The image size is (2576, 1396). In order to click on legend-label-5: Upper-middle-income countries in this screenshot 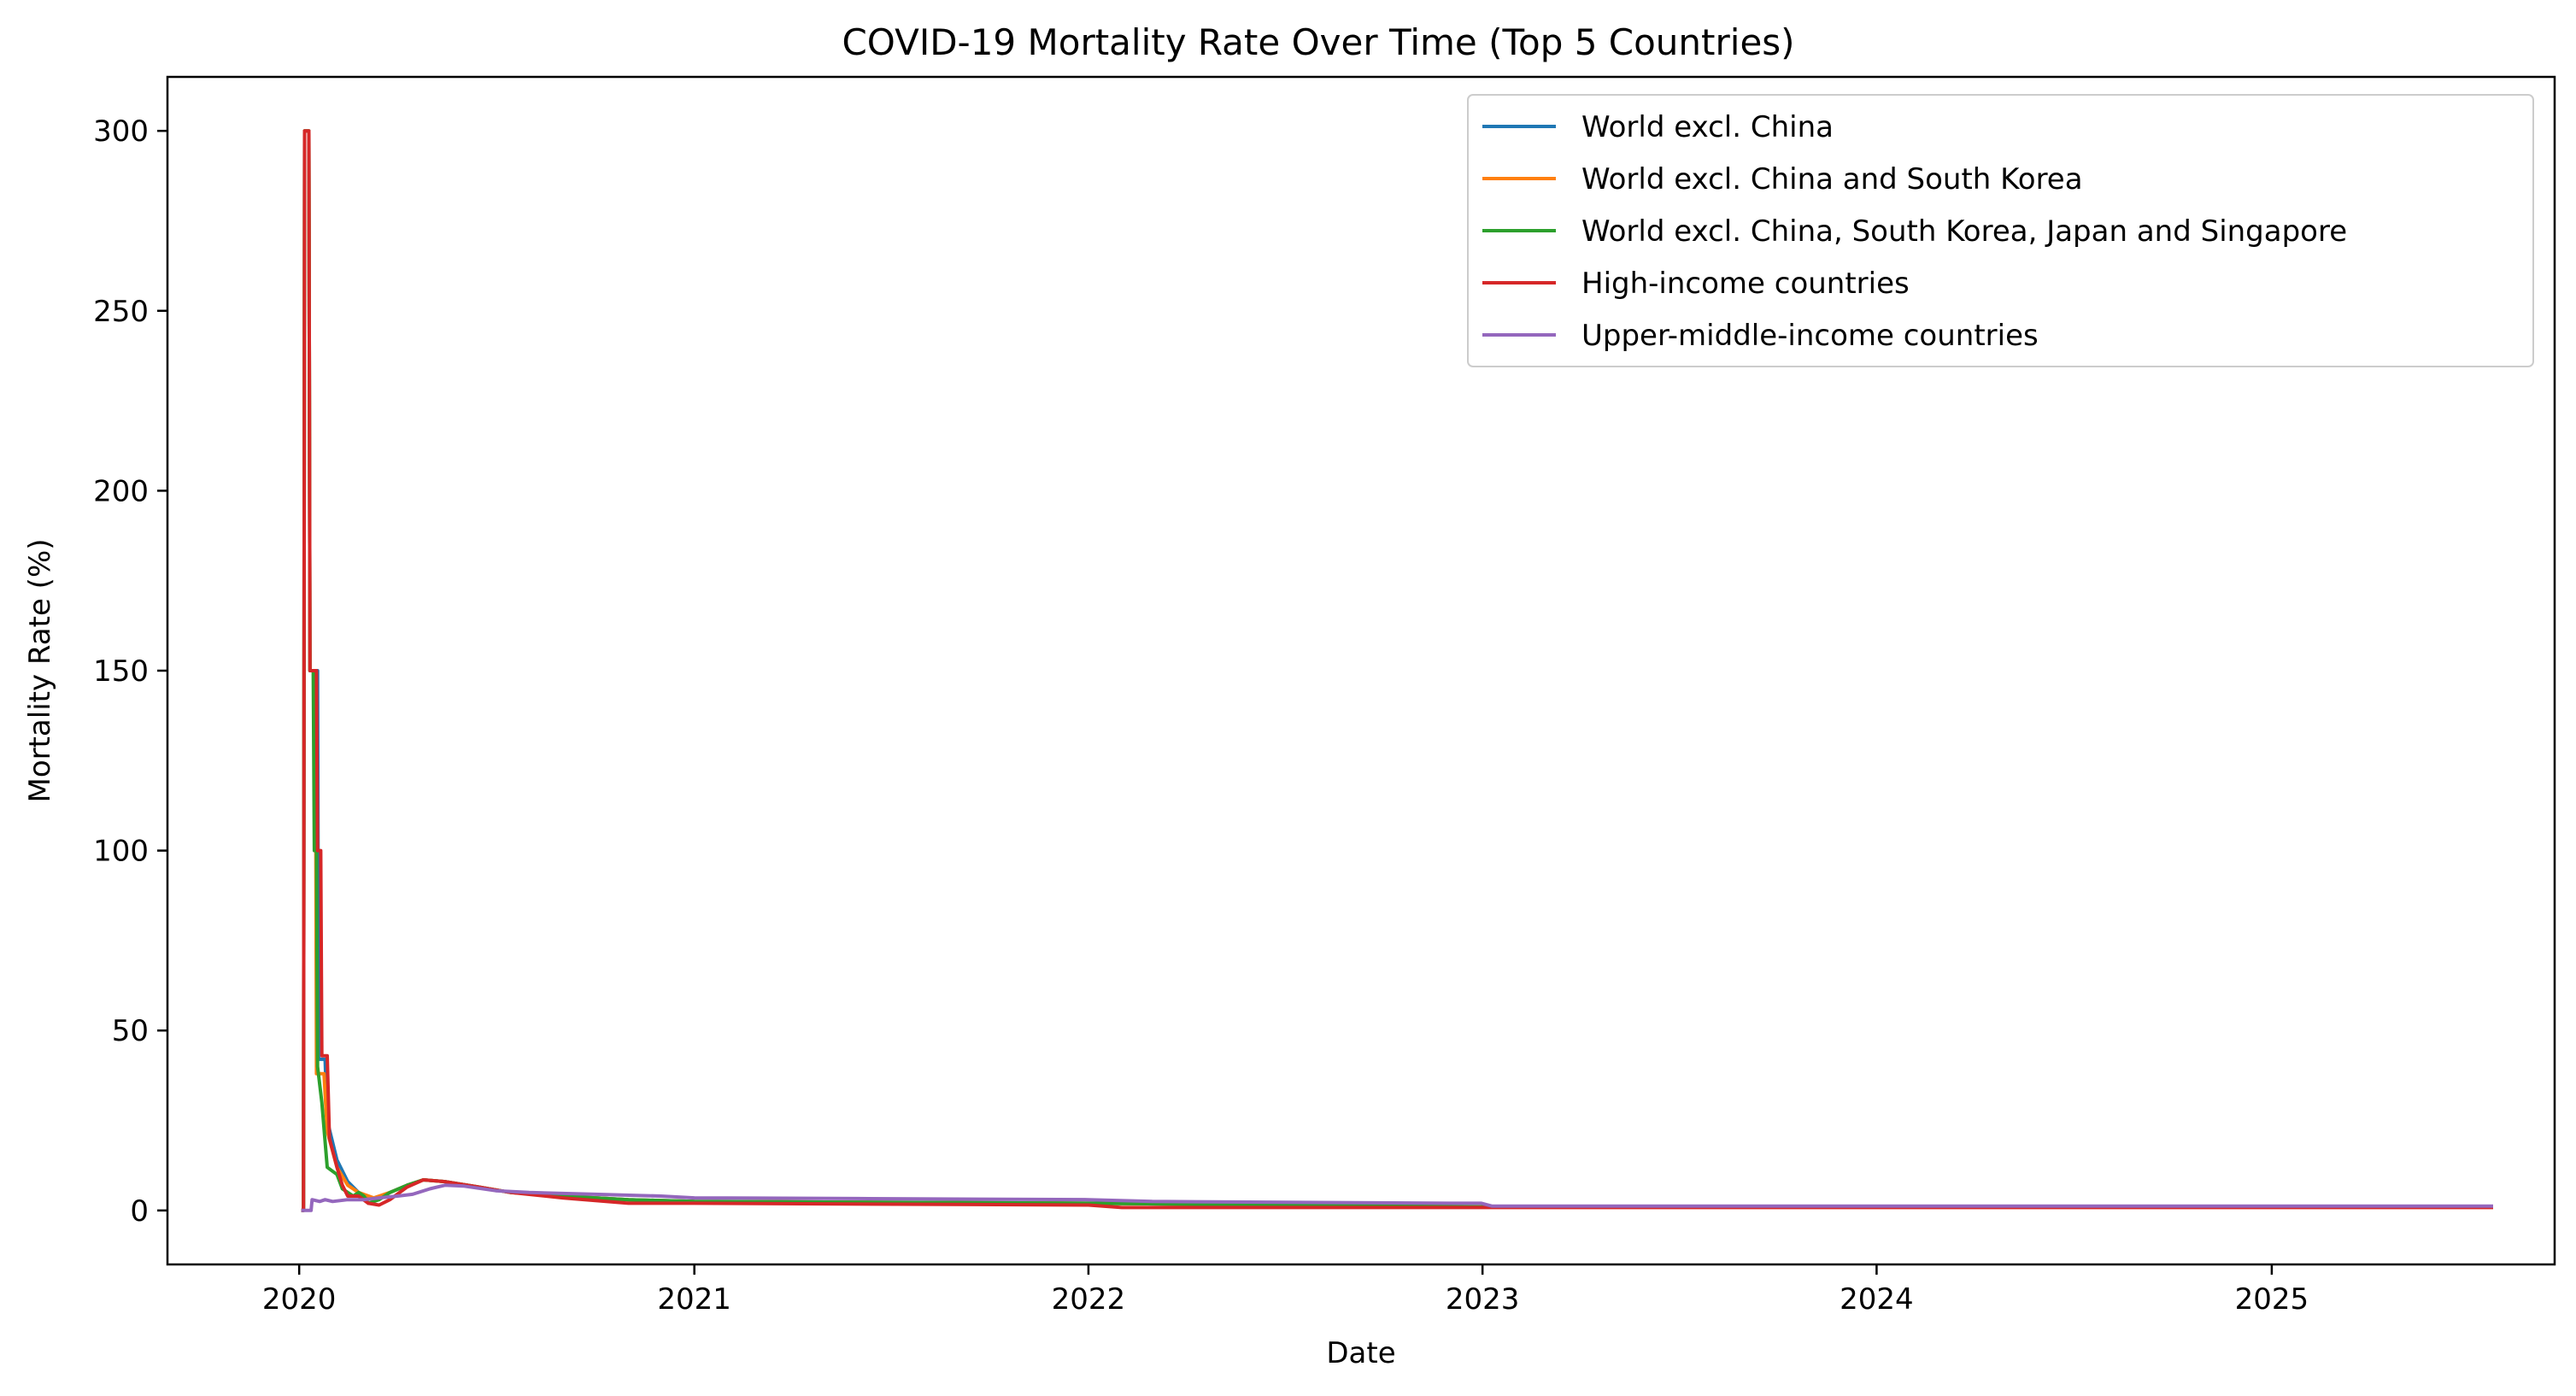, I will do `click(1810, 336)`.